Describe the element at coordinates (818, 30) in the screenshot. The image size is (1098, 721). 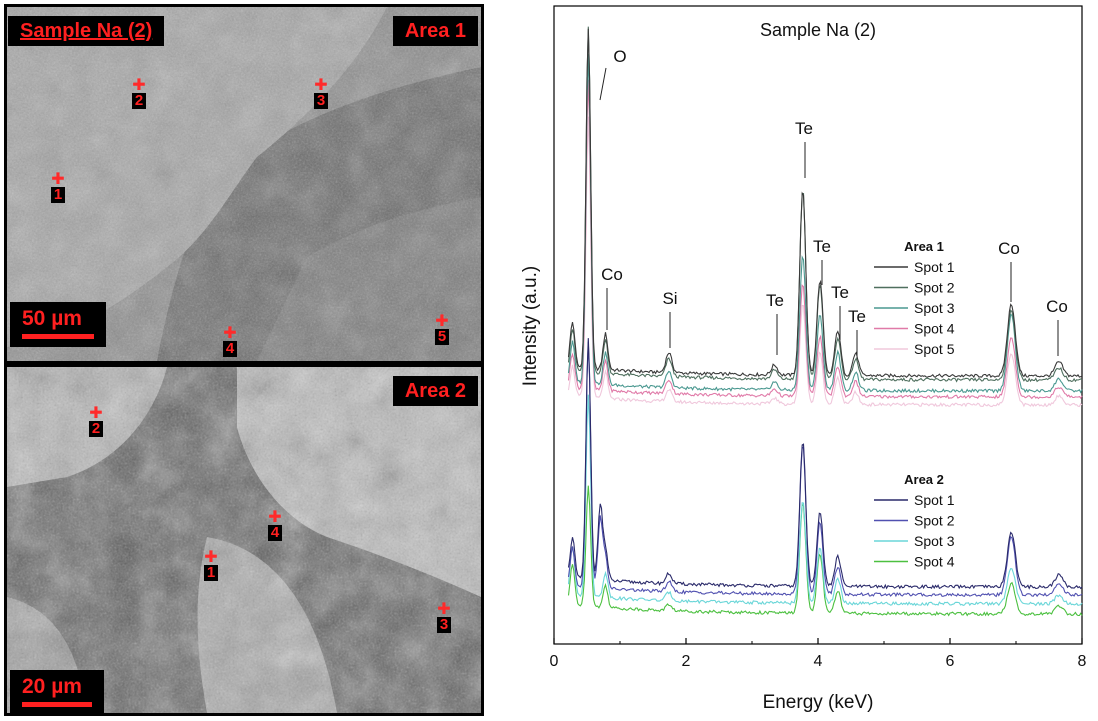
I see `chart-title: Sample Na (2)` at that location.